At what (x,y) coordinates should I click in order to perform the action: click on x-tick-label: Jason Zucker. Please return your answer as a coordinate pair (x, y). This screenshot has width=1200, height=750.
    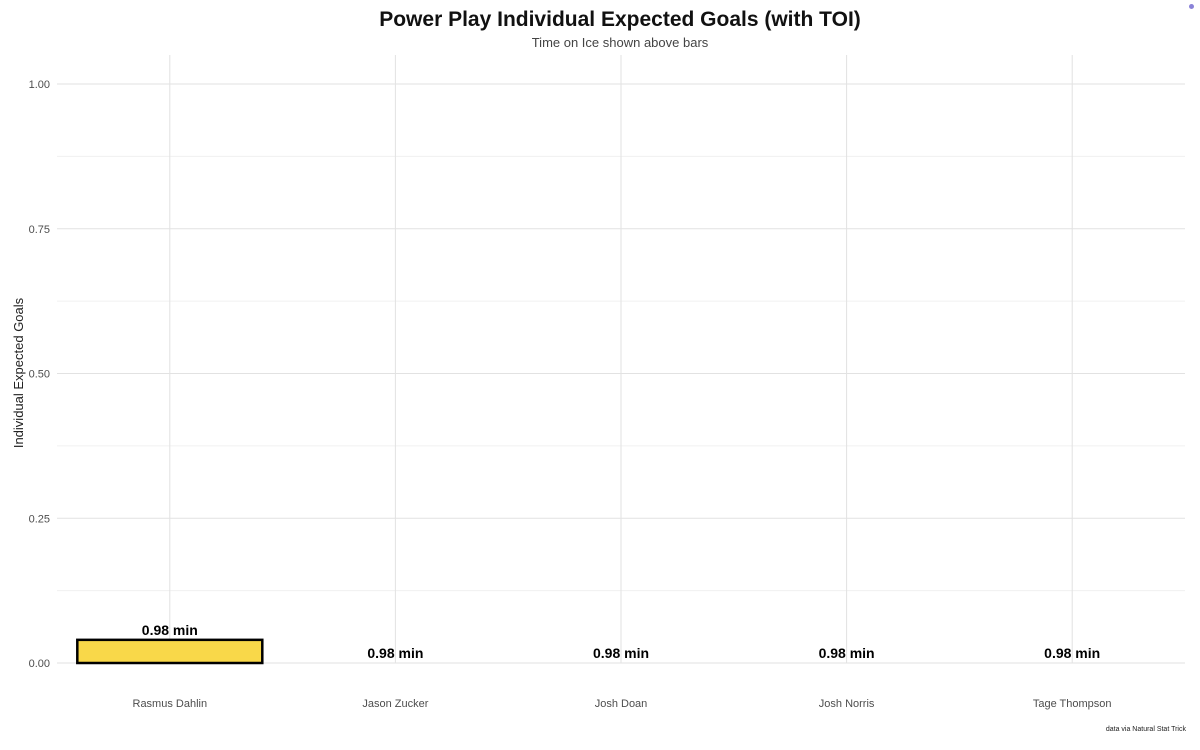
    Looking at the image, I should click on (395, 704).